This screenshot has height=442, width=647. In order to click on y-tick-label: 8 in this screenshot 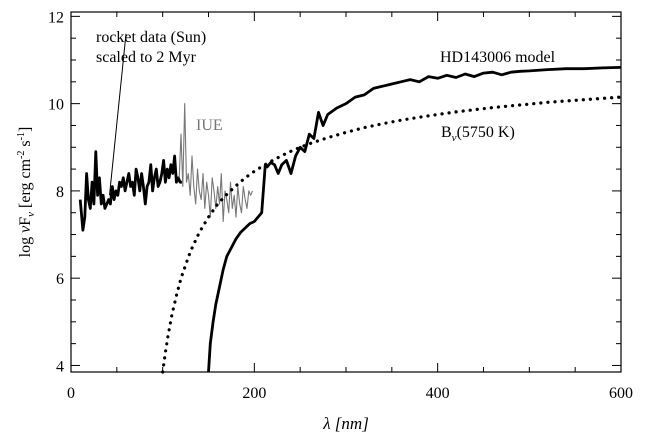, I will do `click(60, 192)`.